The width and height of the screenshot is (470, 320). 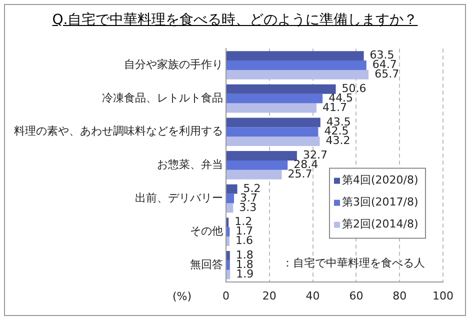 I want to click on x-tick-label: 20, so click(x=269, y=295).